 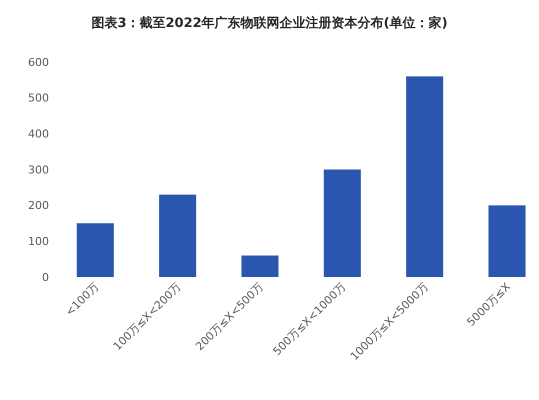 I want to click on y-tick-label: 100, so click(x=38, y=241).